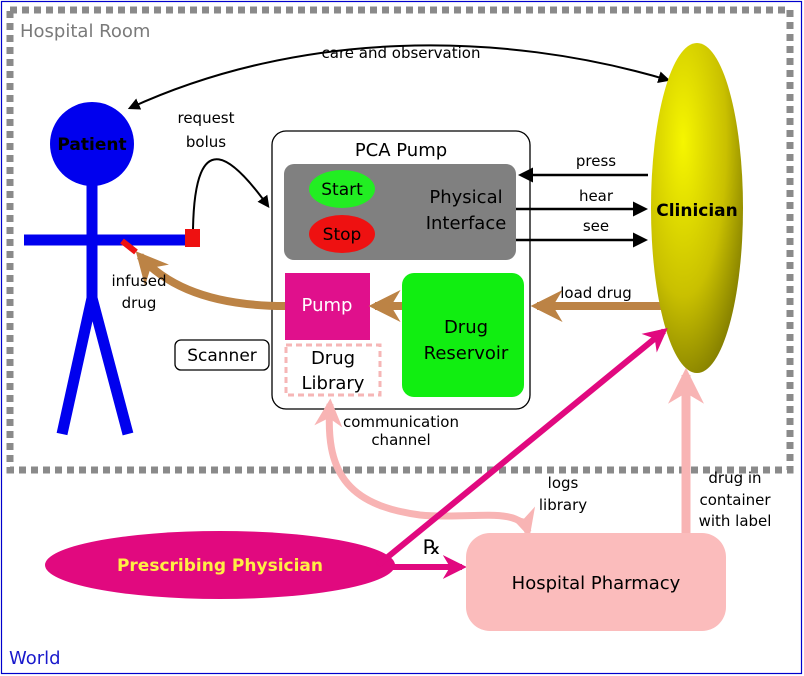  Describe the element at coordinates (596, 196) in the screenshot. I see `hear-label: hear` at that location.